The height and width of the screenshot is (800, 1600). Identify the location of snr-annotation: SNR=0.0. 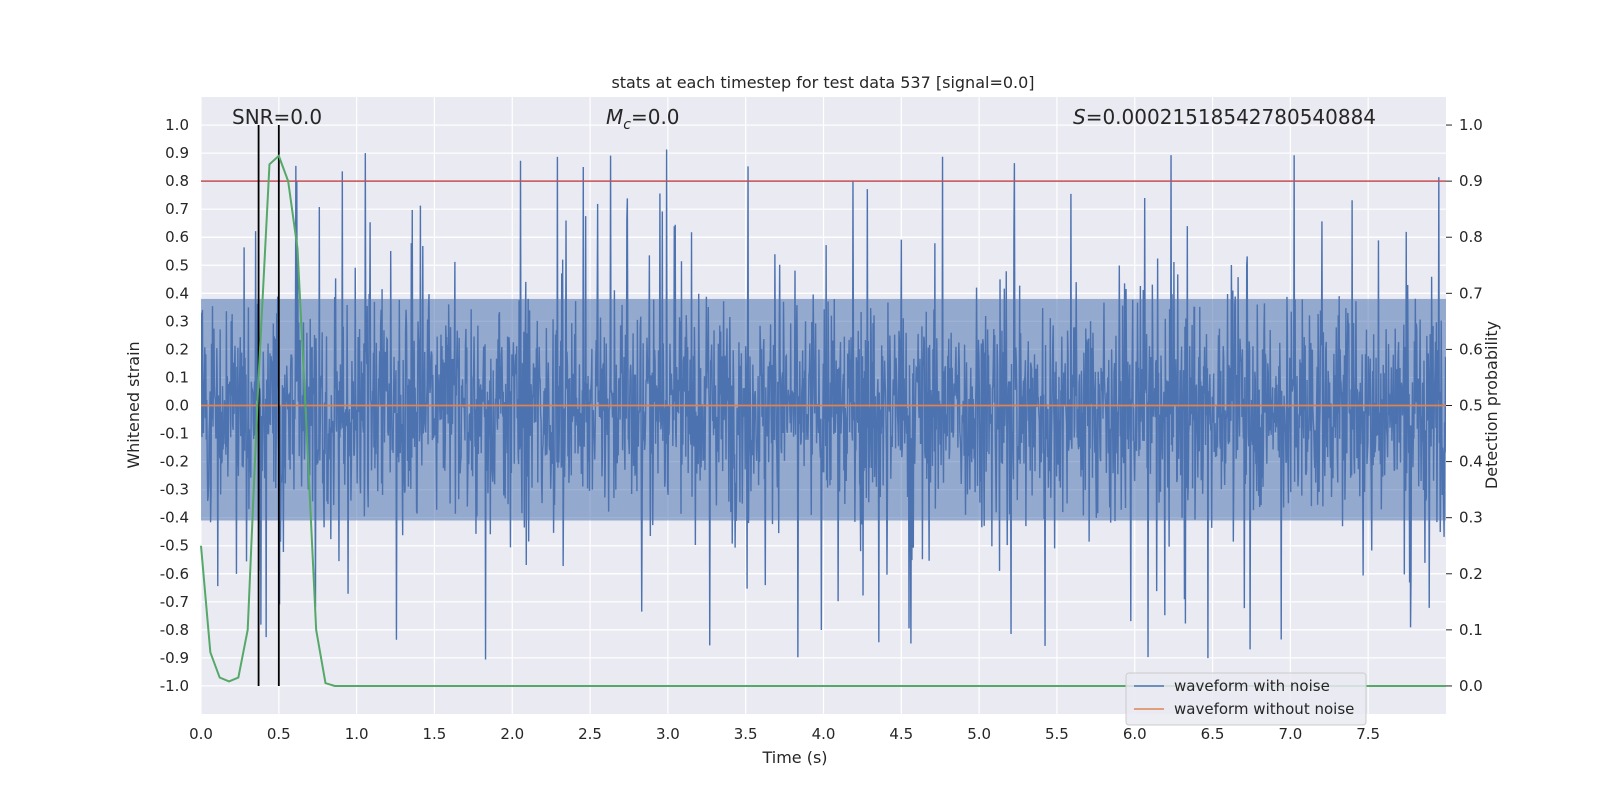
(277, 117).